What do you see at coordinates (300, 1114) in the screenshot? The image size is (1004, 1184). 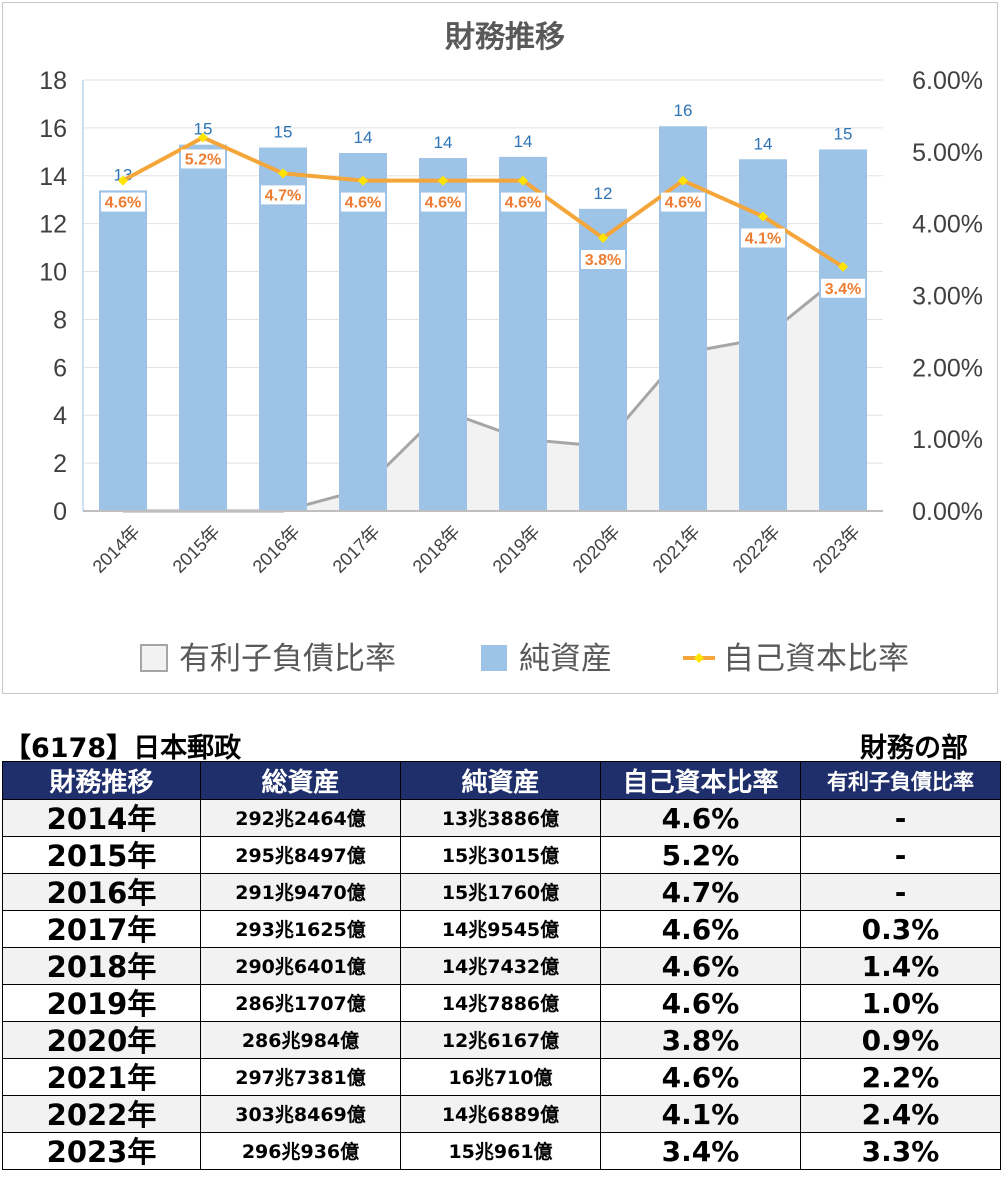 I see `cell-total-assets: 303兆8469億` at bounding box center [300, 1114].